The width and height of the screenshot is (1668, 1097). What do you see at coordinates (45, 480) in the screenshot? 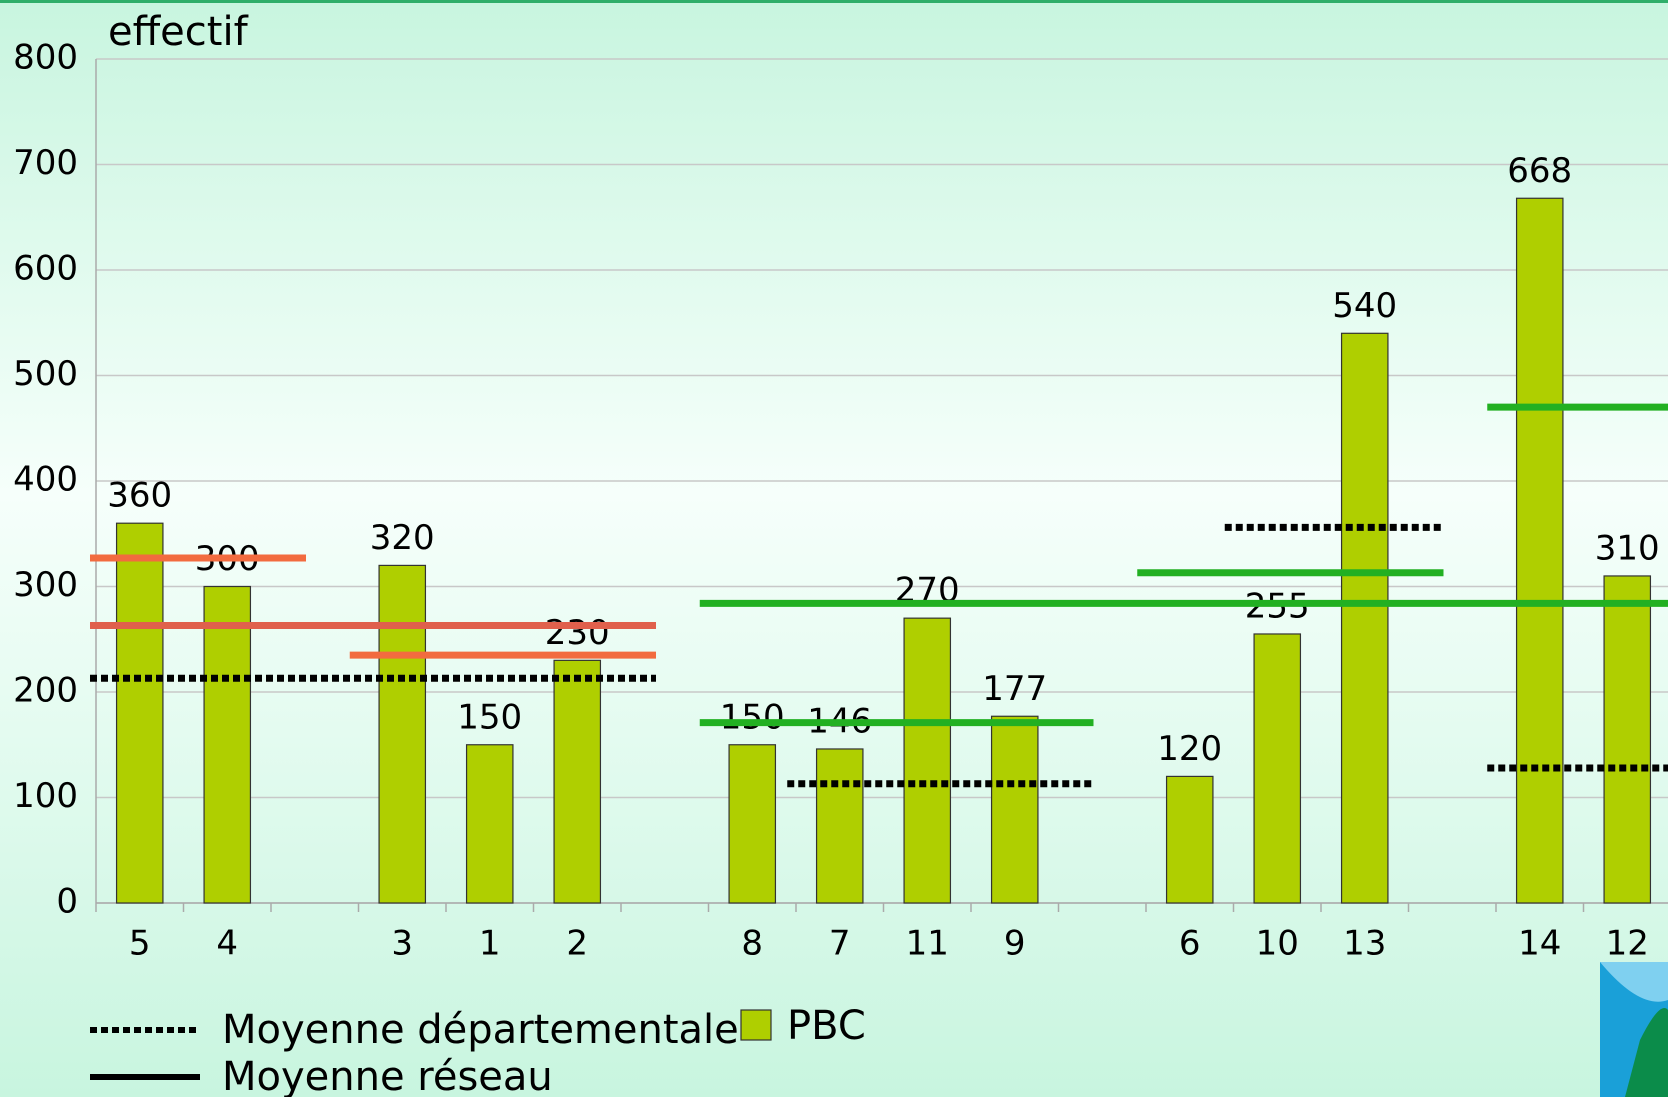
I see `y-tick-label: 400` at bounding box center [45, 480].